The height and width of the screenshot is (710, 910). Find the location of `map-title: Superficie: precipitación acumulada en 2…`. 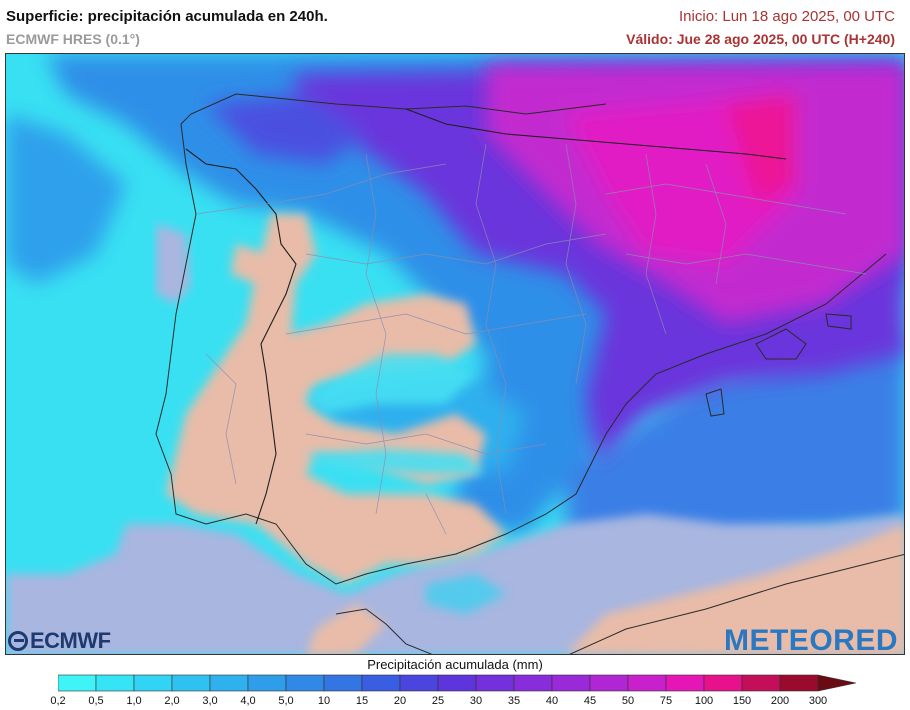

map-title: Superficie: precipitación acumulada en 2… is located at coordinates (167, 16).